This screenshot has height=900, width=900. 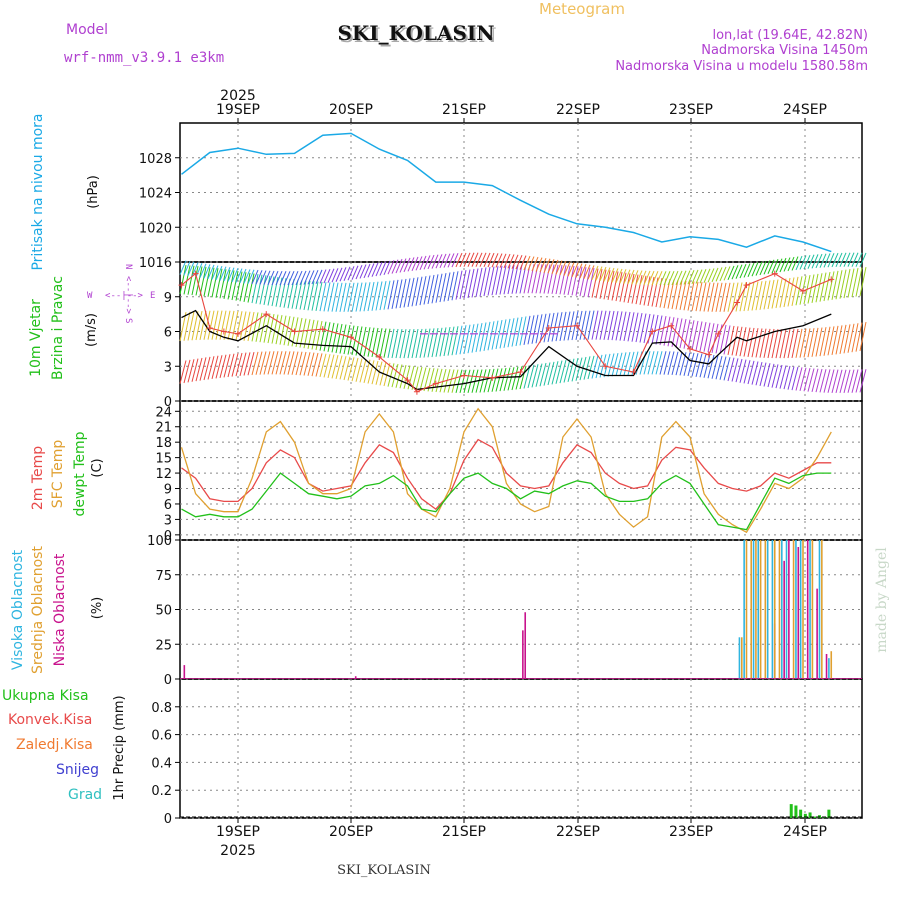 What do you see at coordinates (77, 770) in the screenshot?
I see `precip-snow-label: Snijeg` at bounding box center [77, 770].